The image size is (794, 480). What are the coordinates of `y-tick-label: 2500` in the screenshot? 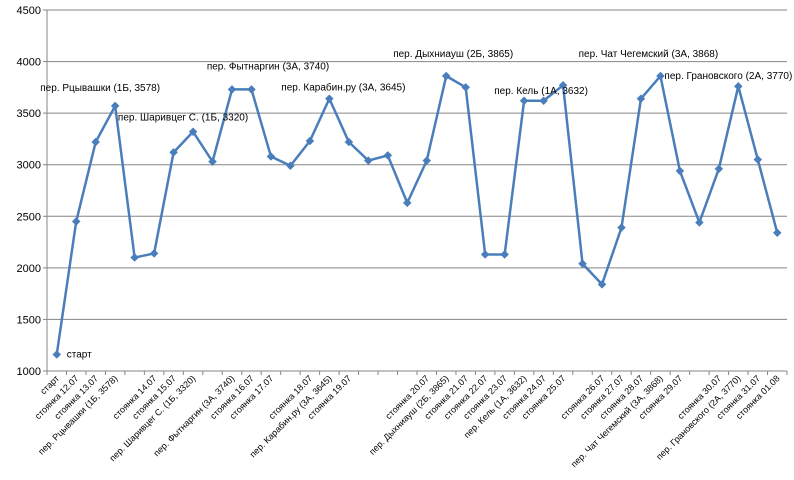 It's located at (29, 217).